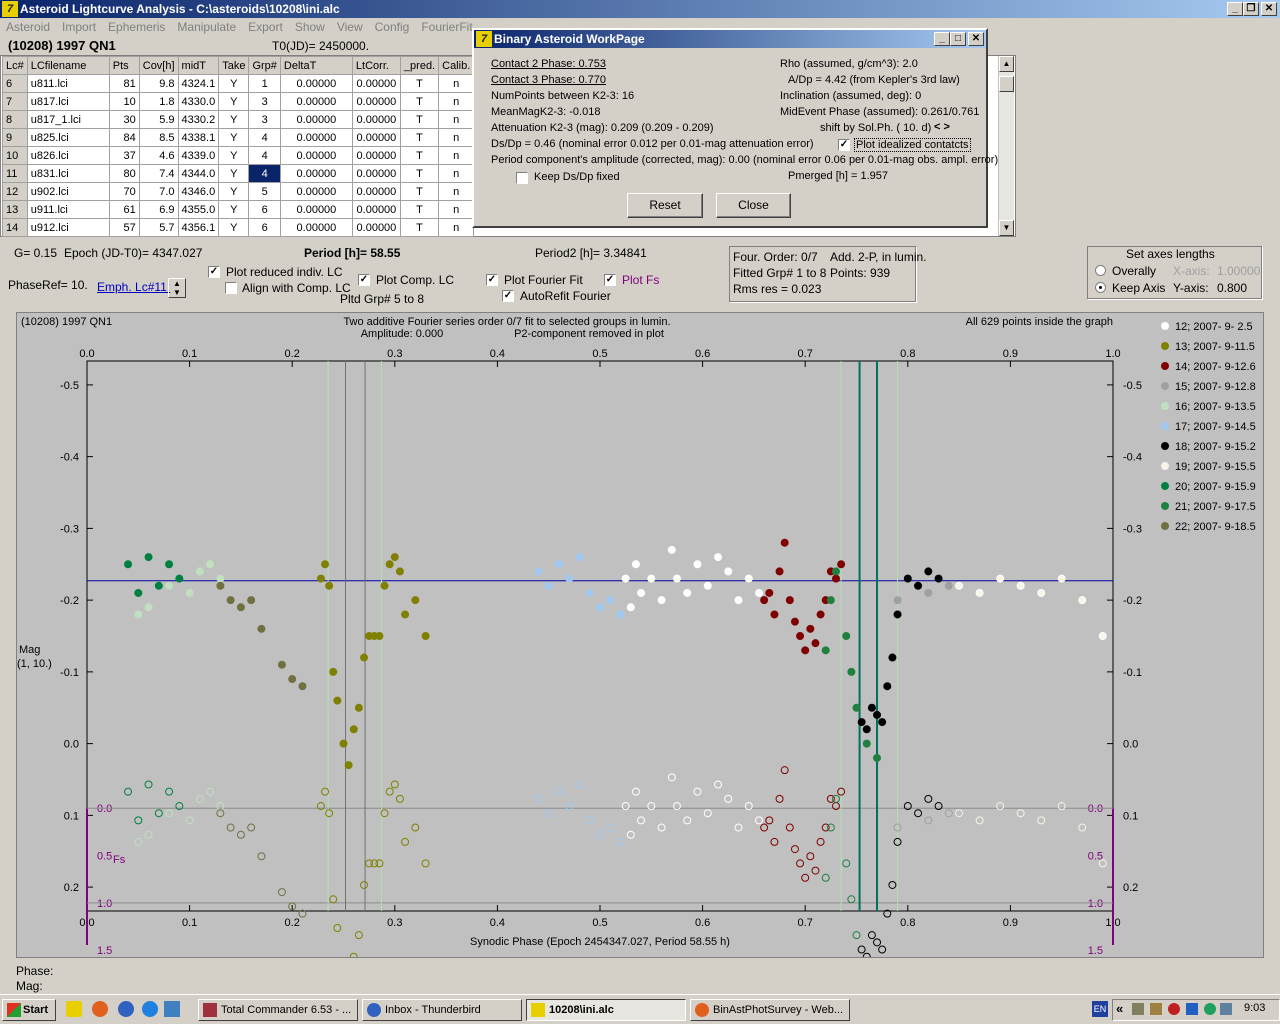  Describe the element at coordinates (508, 296) in the screenshot. I see `autorefit-checkbox: ✓` at that location.